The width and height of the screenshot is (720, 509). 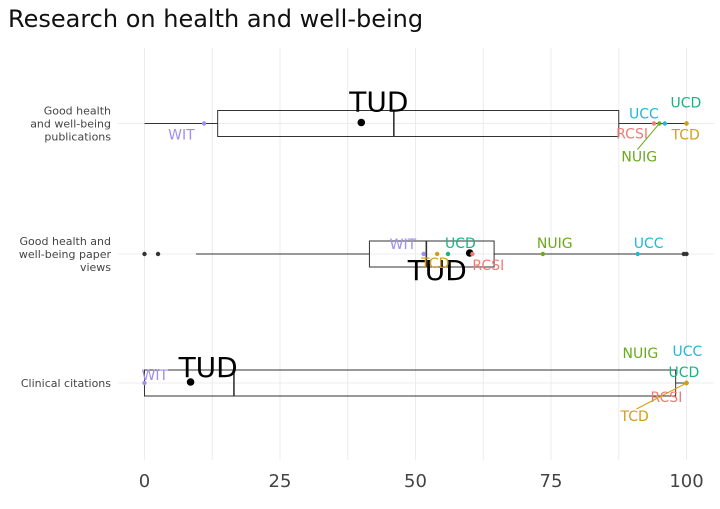 I want to click on category-label: well-being paper, so click(x=65, y=254).